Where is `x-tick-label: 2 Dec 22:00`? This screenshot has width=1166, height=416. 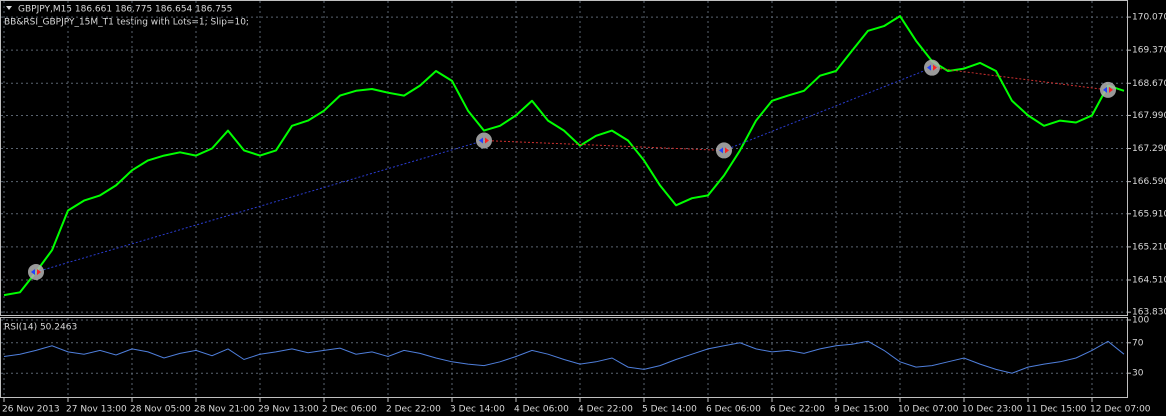
x-tick-label: 2 Dec 22:00 is located at coordinates (413, 410).